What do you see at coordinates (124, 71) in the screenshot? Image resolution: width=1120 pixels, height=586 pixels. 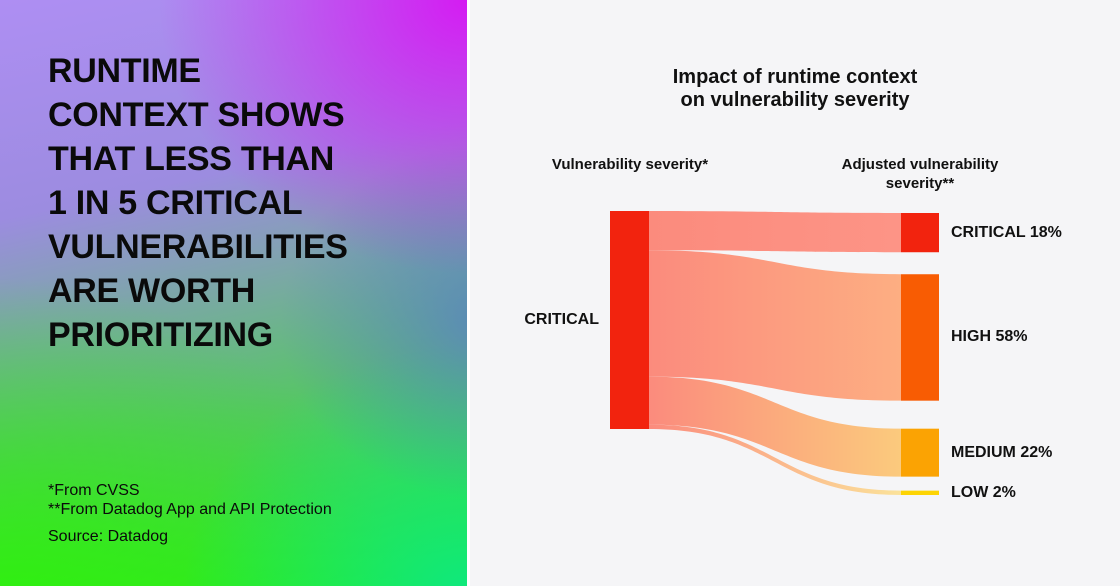 I see `headline-line: RUNTIME` at bounding box center [124, 71].